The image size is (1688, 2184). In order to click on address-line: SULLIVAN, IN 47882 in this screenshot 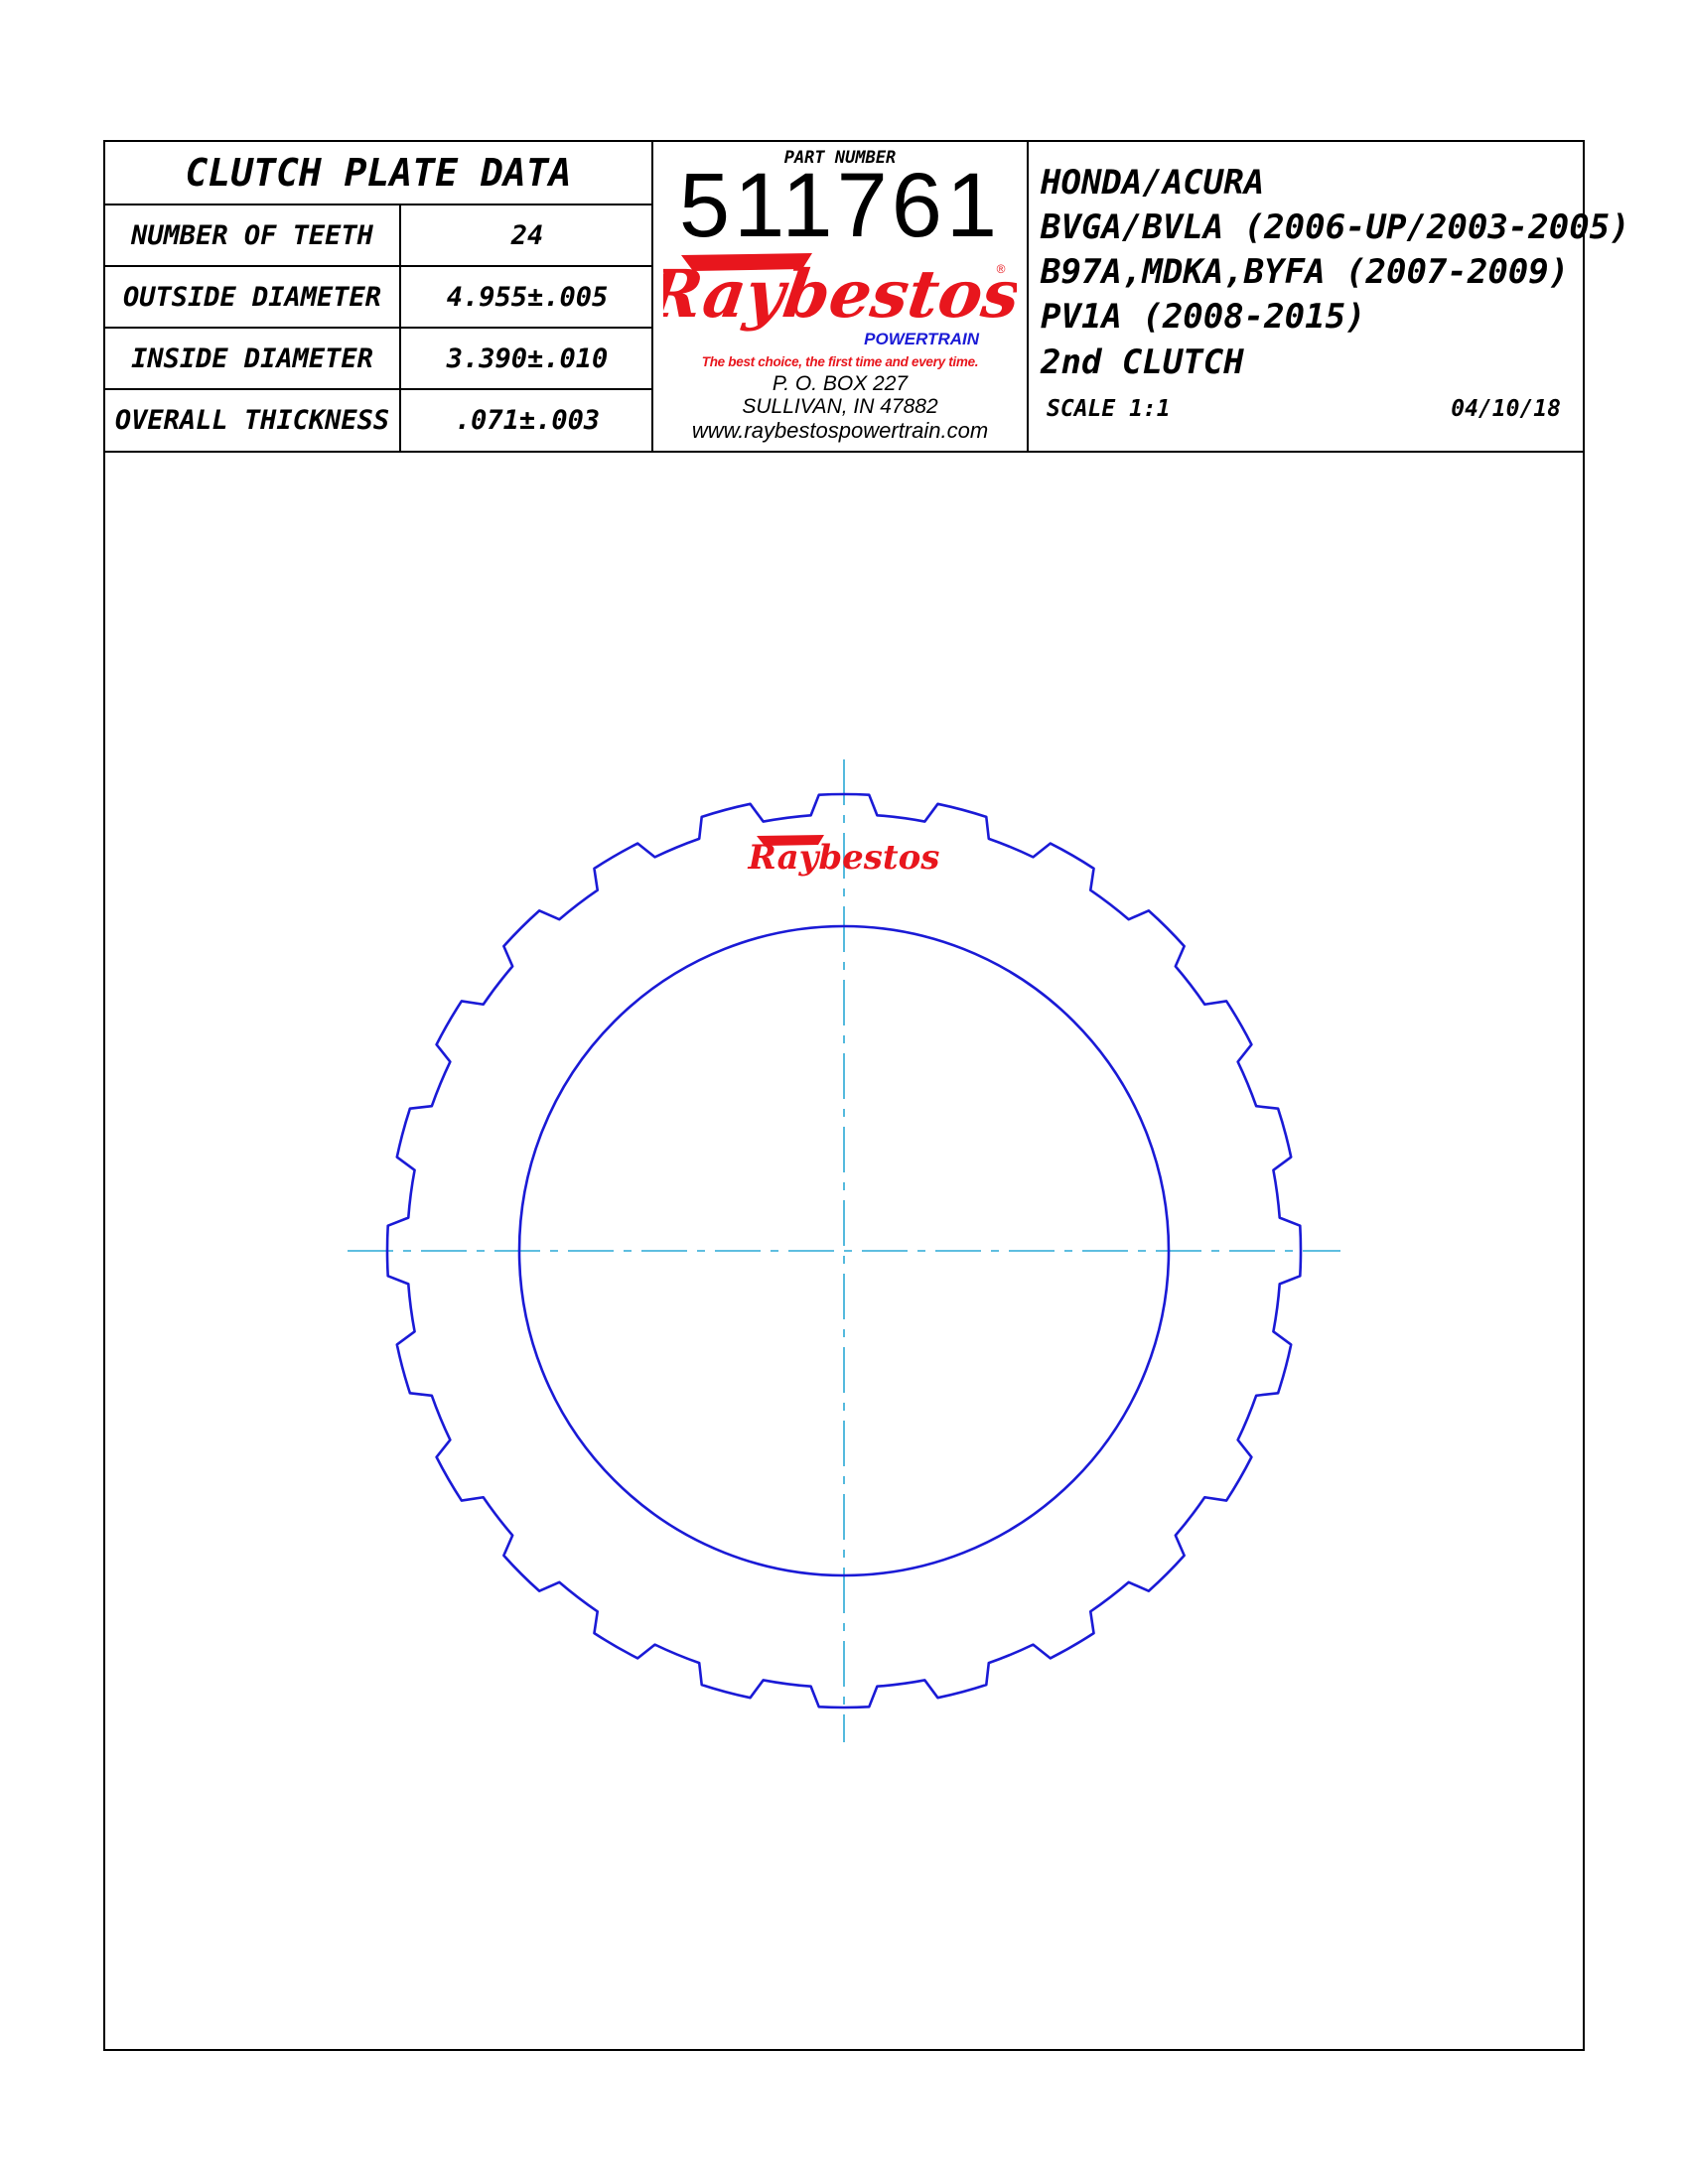, I will do `click(840, 406)`.